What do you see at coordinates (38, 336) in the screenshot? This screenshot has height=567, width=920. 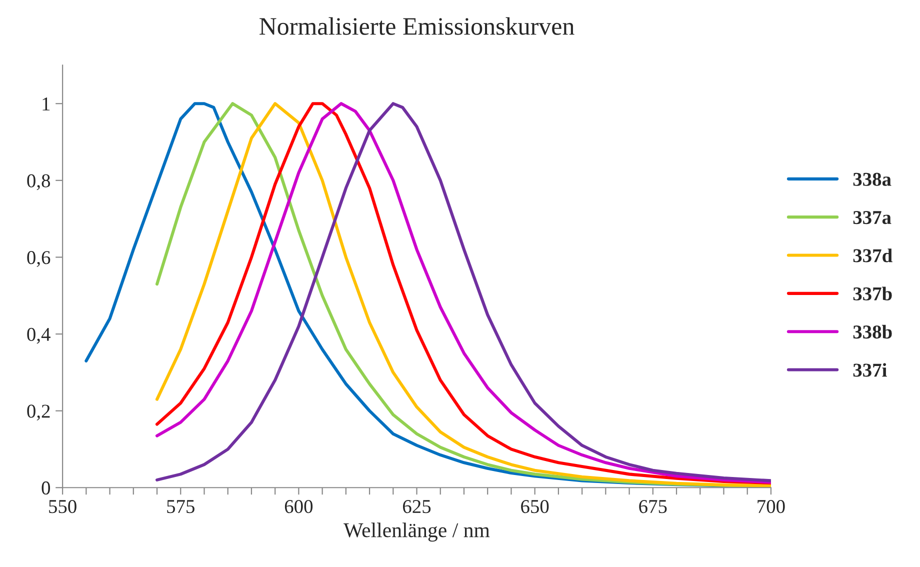 I see `y-tick-label: 0,4` at bounding box center [38, 336].